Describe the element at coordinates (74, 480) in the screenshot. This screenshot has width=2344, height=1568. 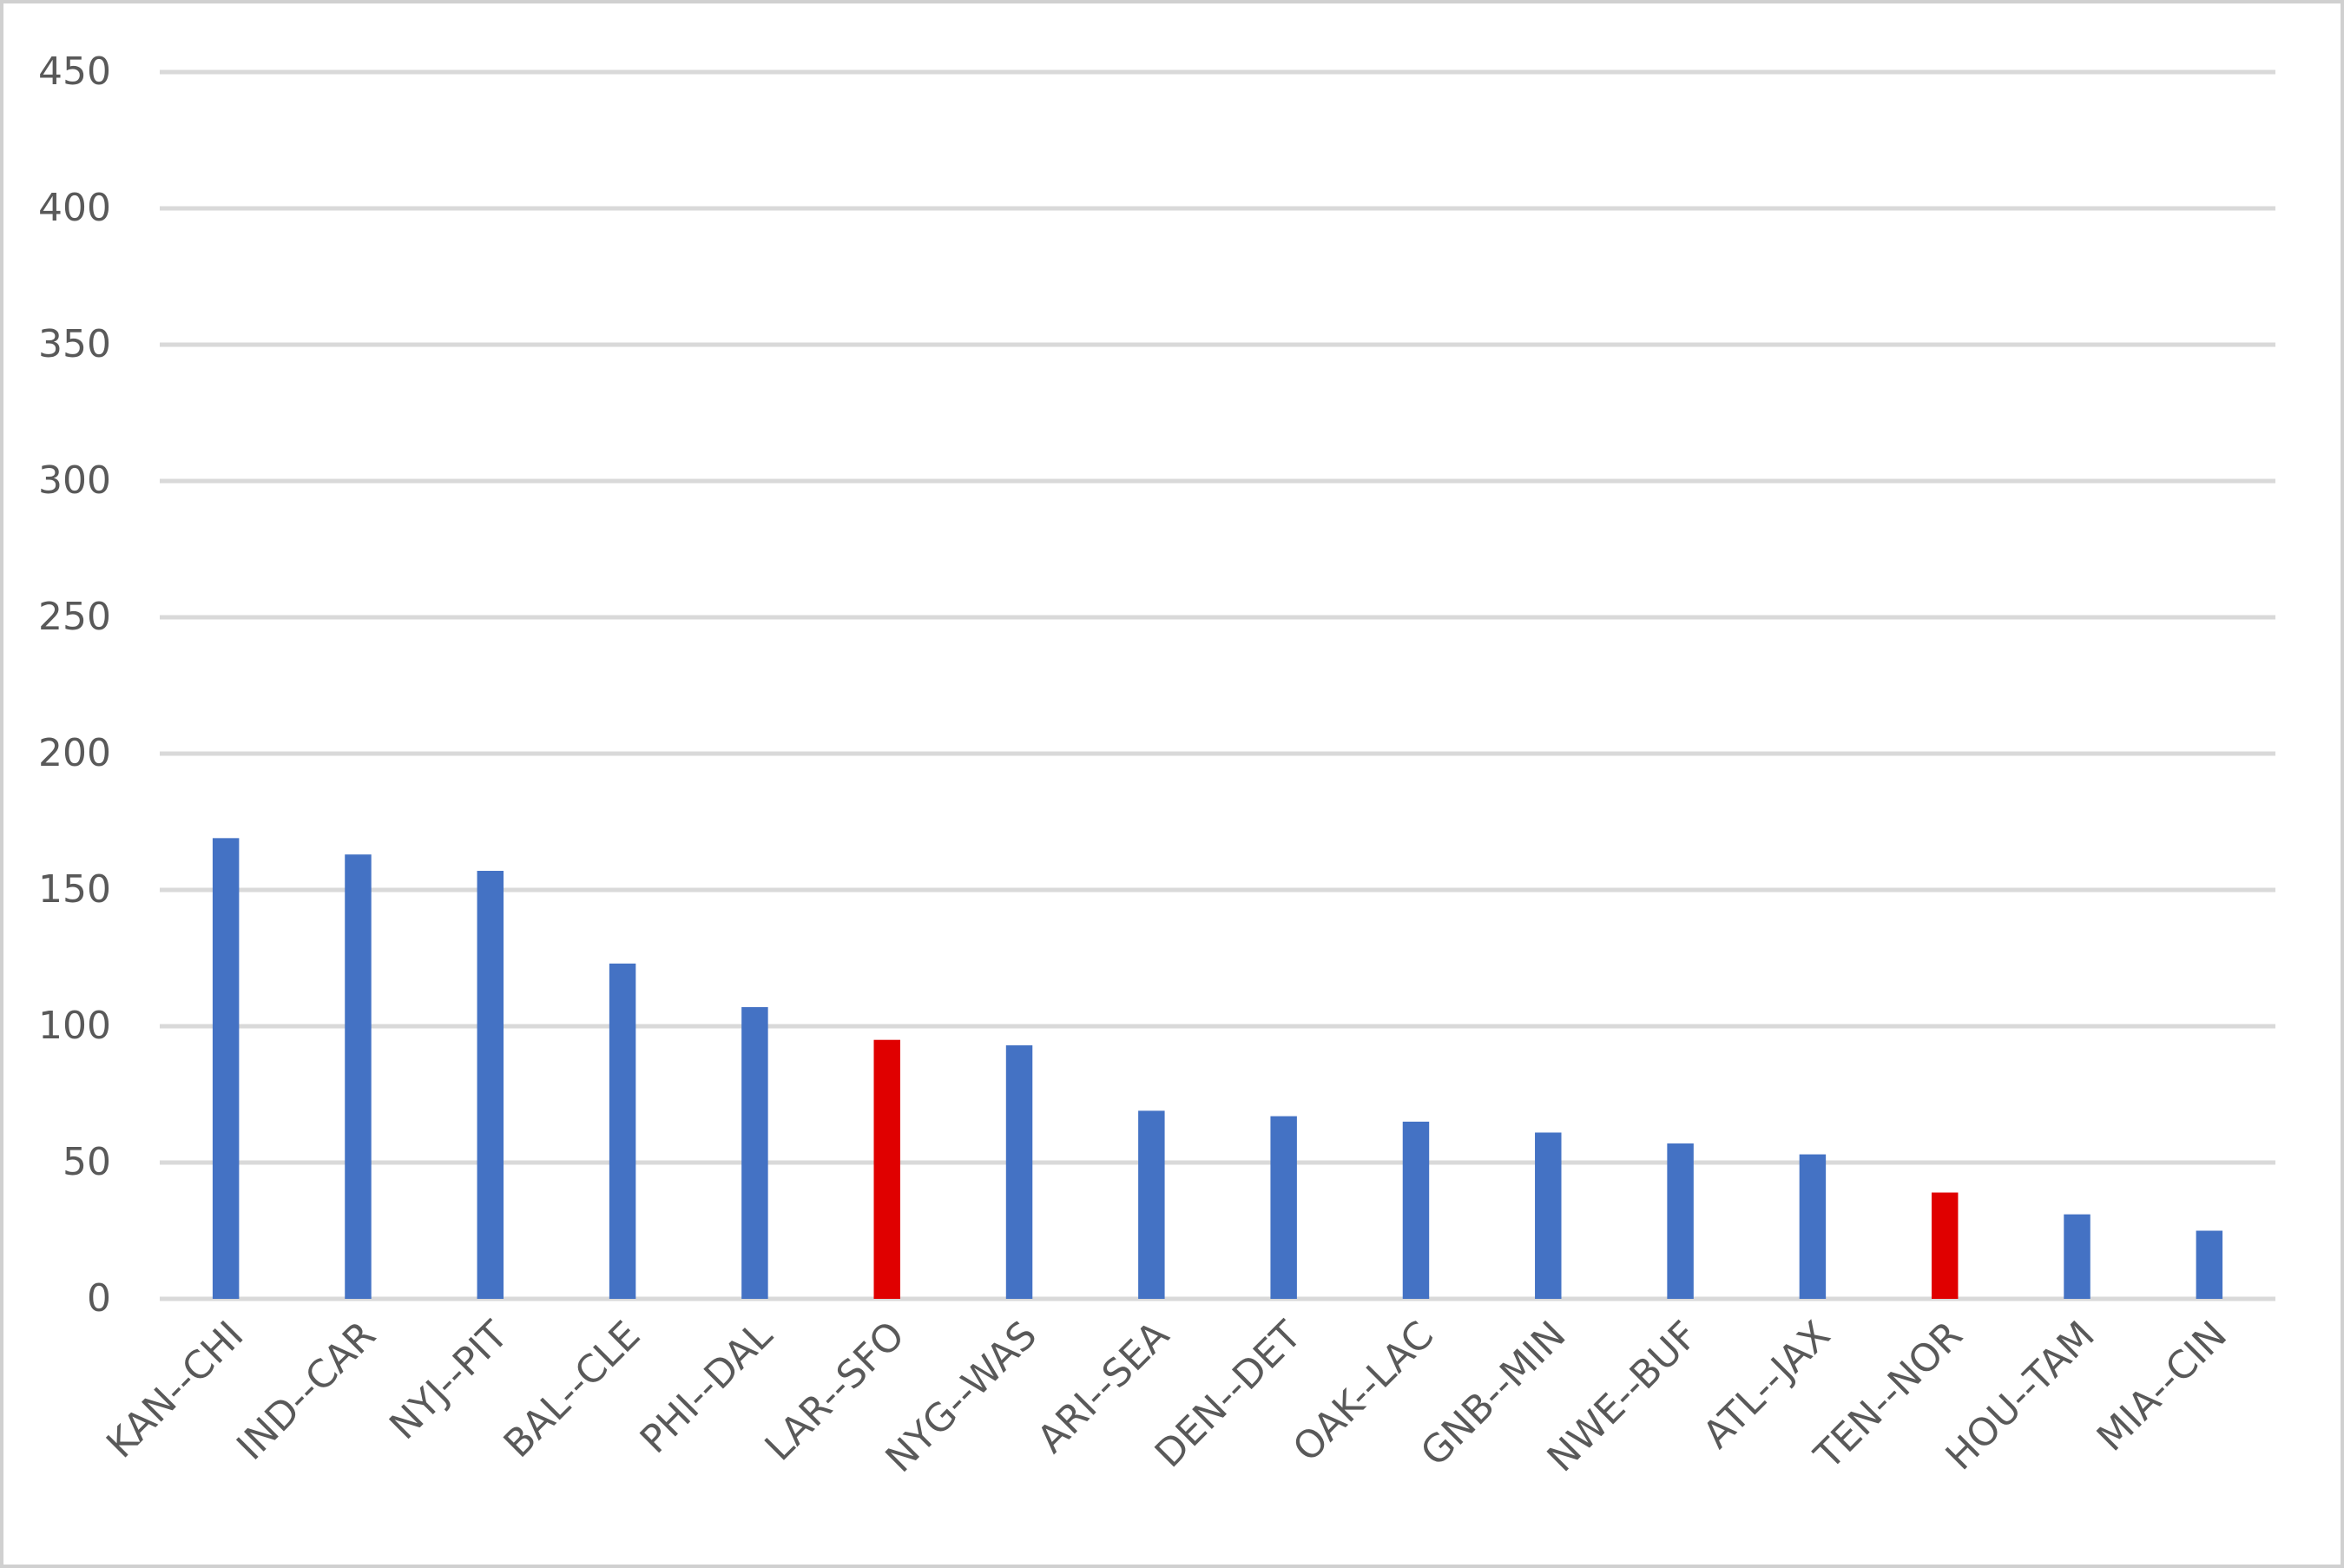
I see `y-tick-label: 300` at that location.